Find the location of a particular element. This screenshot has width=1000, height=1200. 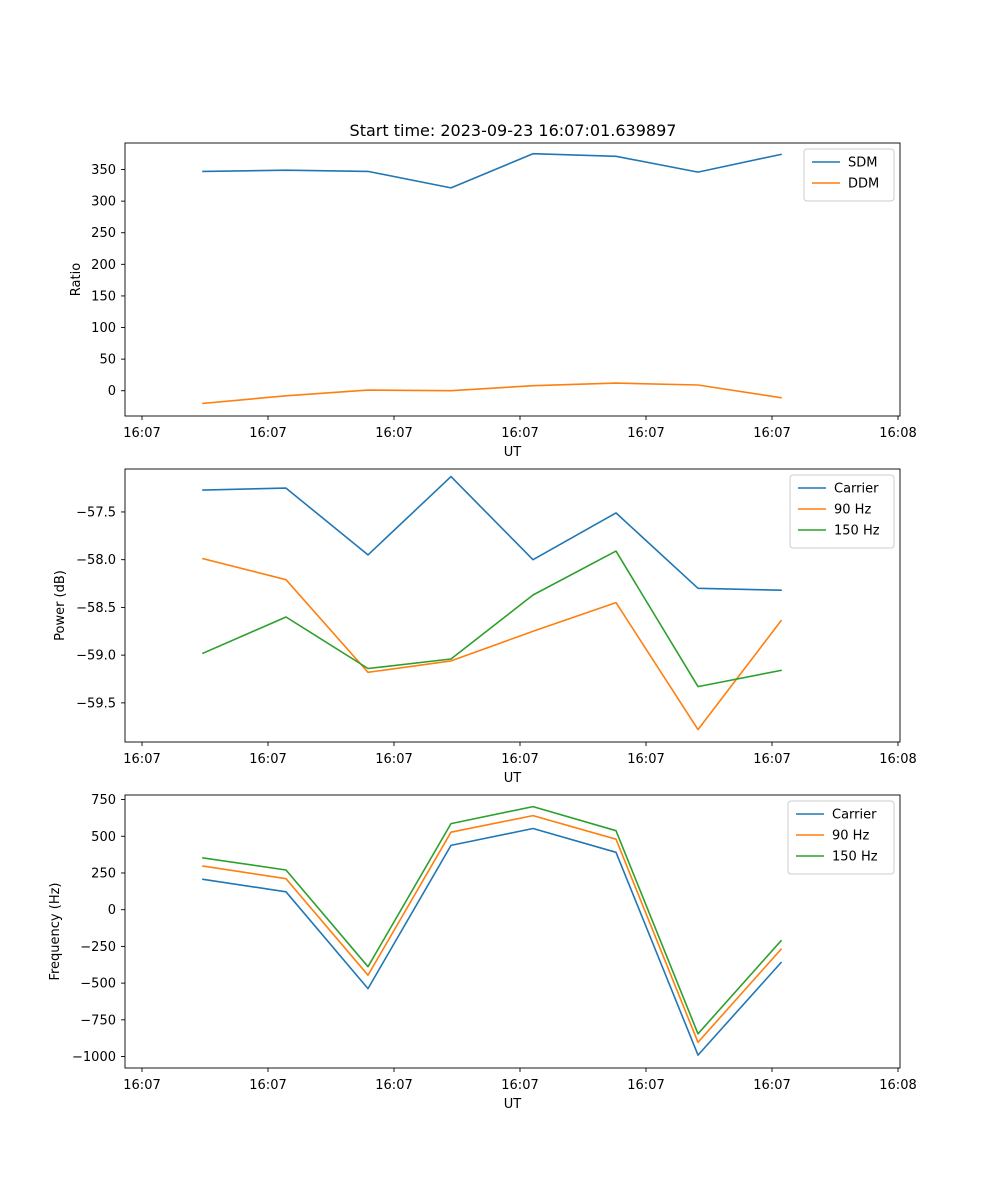

y-tick-label: −1000 is located at coordinates (94, 1057).